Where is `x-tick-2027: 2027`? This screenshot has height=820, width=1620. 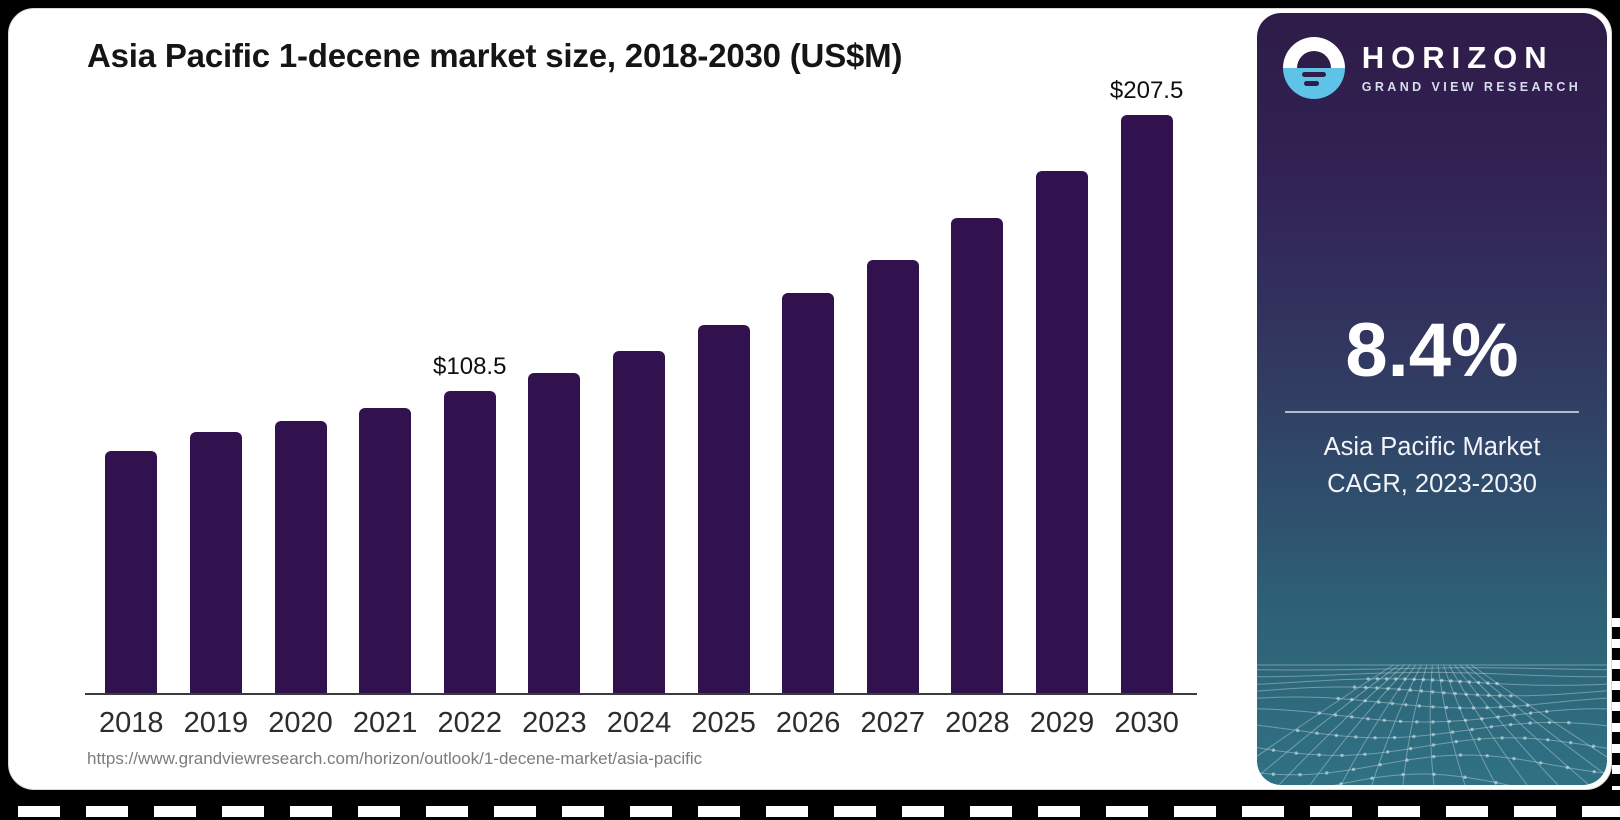 x-tick-2027: 2027 is located at coordinates (893, 723).